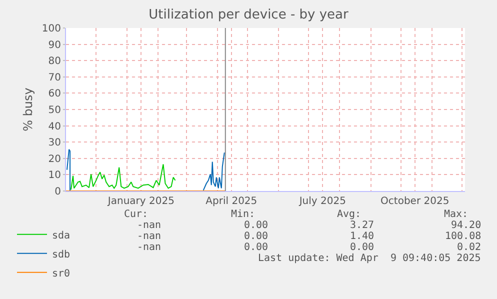 This screenshot has width=497, height=299. I want to click on y-tick-label: 80, so click(54, 62).